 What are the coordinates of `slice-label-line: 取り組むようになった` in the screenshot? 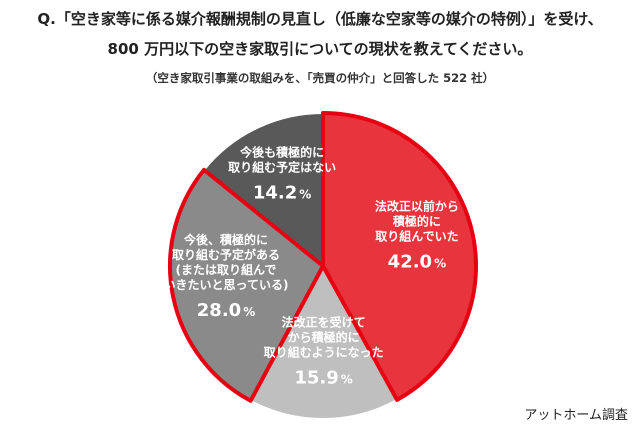 It's located at (324, 351).